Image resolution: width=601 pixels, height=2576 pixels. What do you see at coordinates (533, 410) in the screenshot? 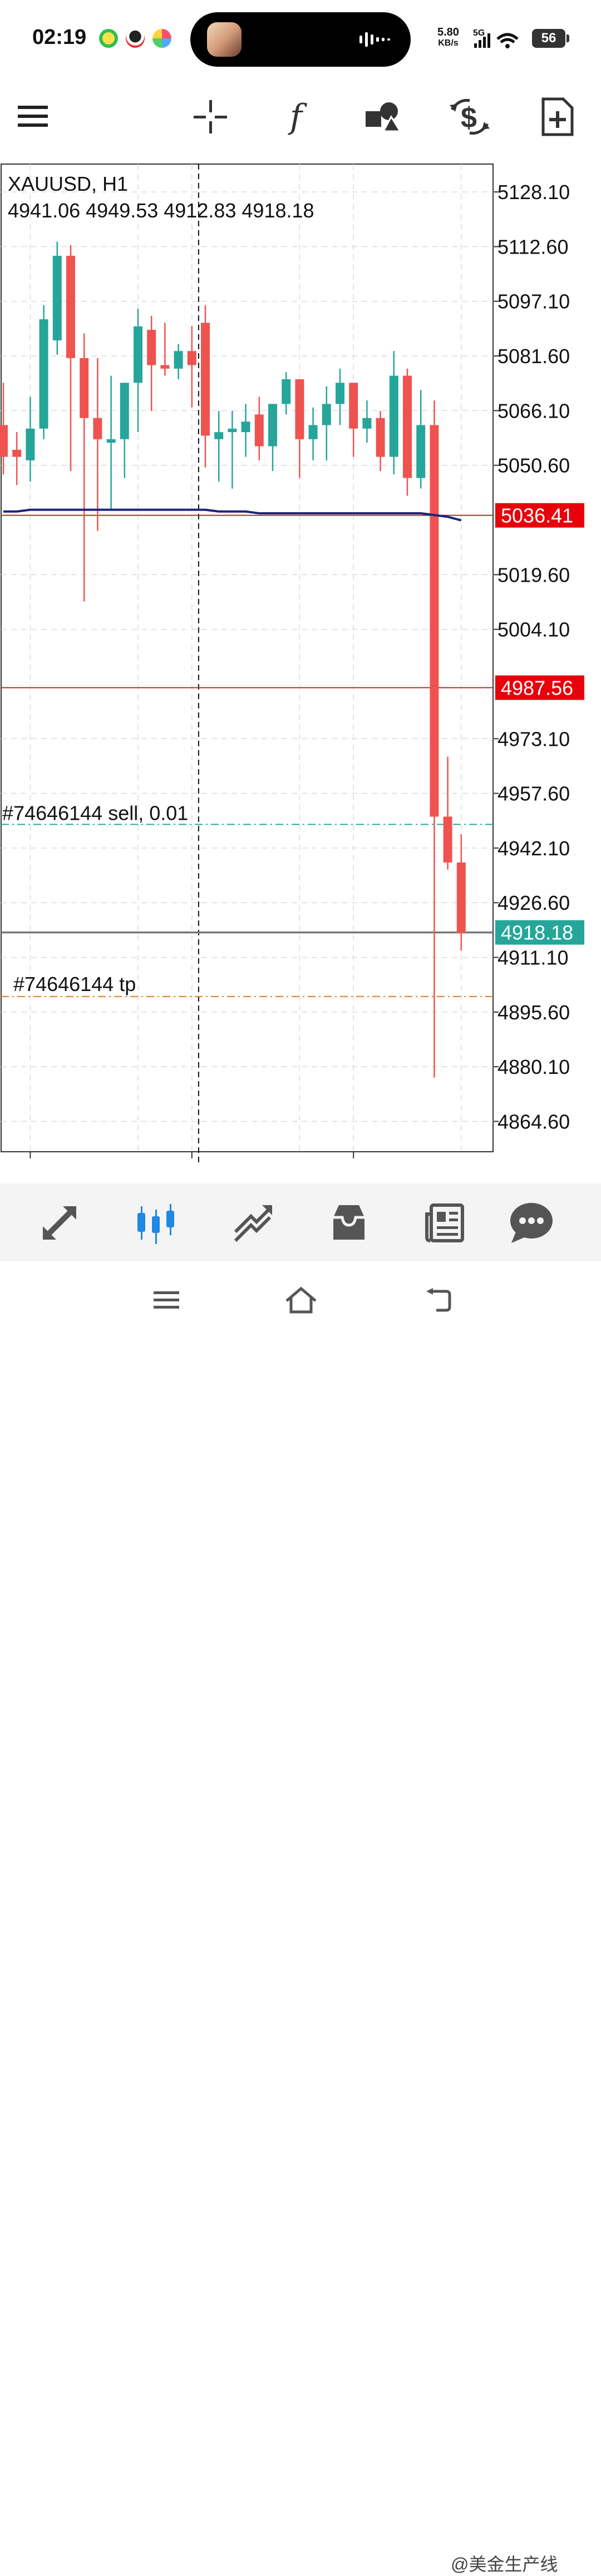
I see `price-axis-label: 5066.10` at bounding box center [533, 410].